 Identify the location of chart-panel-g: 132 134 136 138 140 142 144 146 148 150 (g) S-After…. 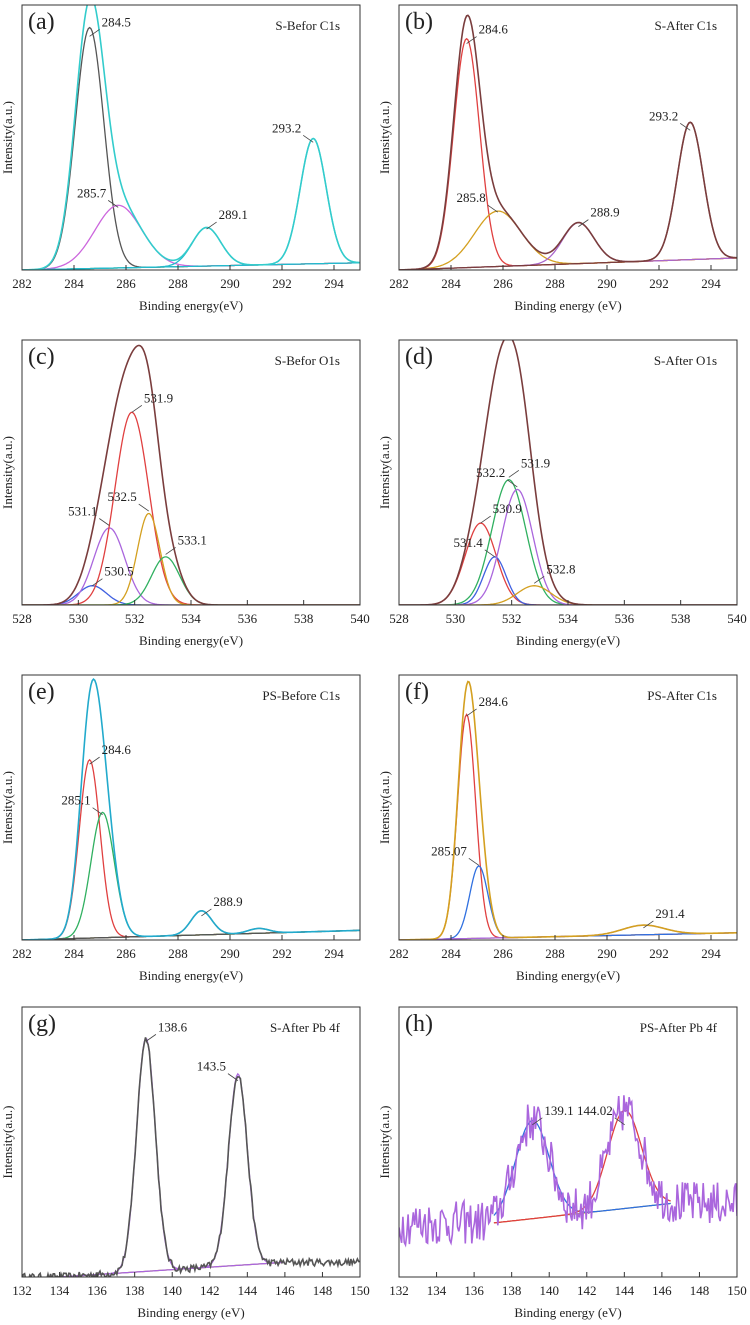
(185, 1163).